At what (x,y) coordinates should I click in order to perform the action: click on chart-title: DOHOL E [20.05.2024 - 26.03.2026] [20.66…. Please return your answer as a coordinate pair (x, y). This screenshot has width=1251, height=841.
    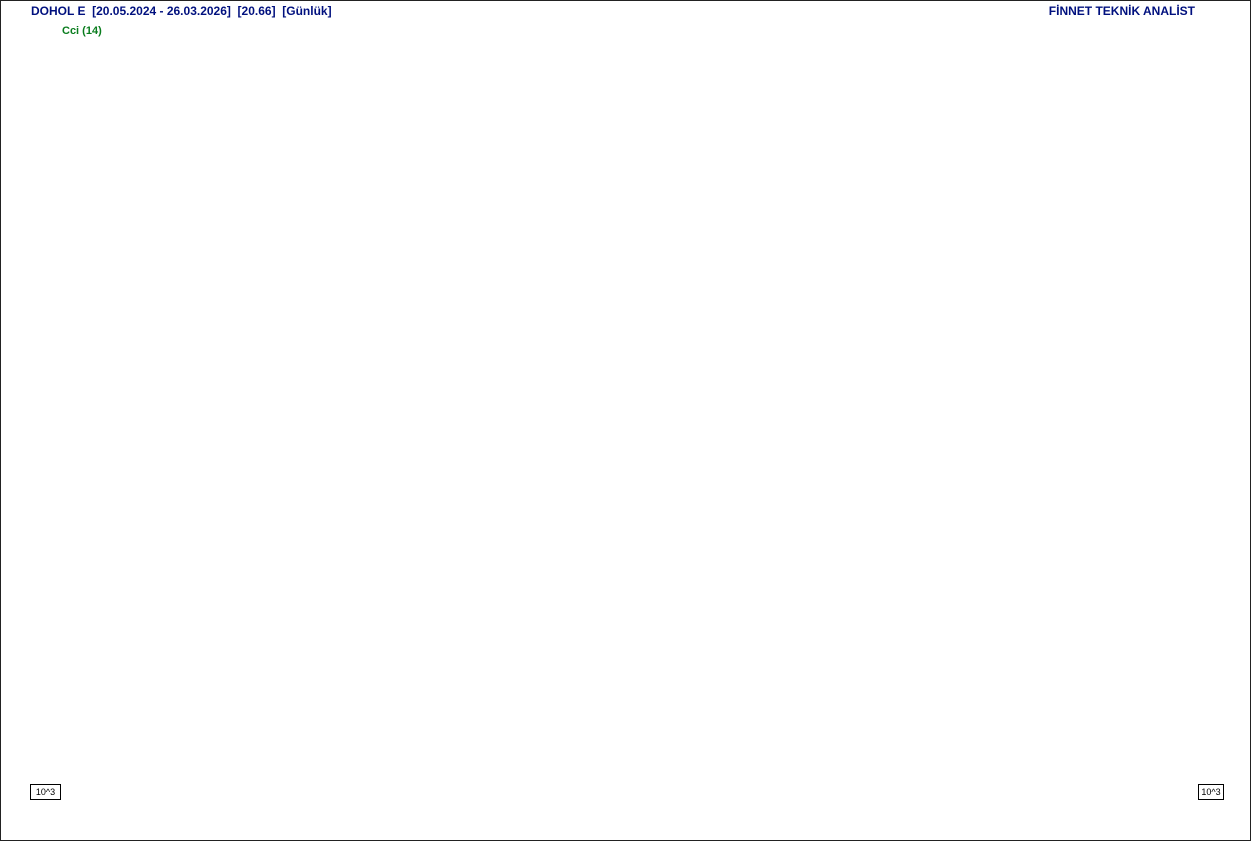
    Looking at the image, I should click on (181, 11).